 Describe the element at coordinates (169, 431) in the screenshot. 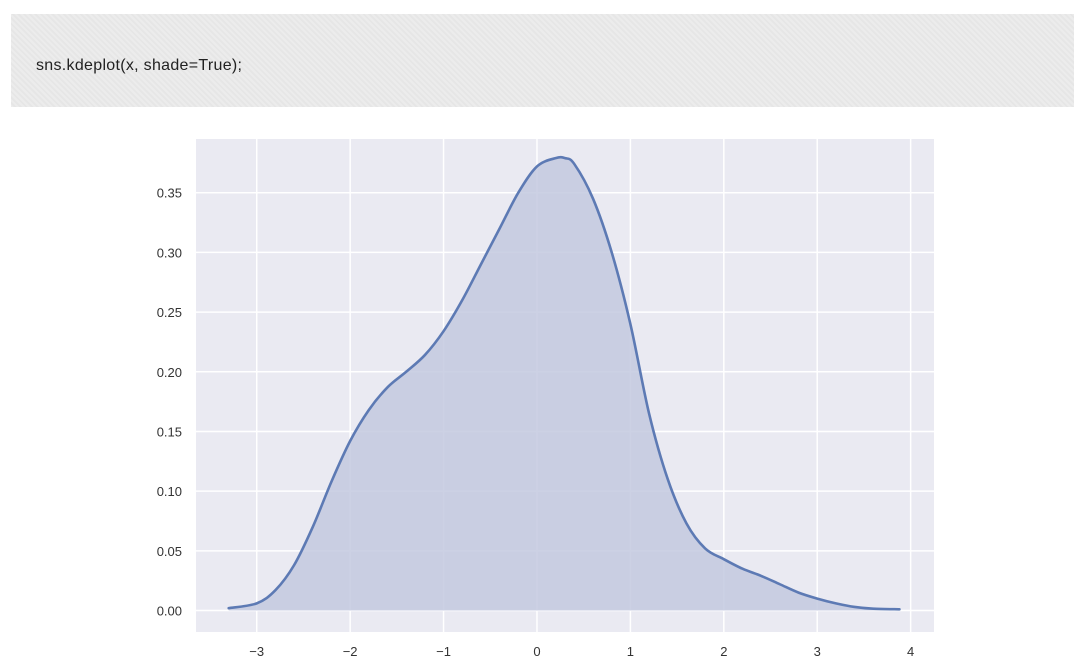

I see `y-tick-label: 0.15` at that location.